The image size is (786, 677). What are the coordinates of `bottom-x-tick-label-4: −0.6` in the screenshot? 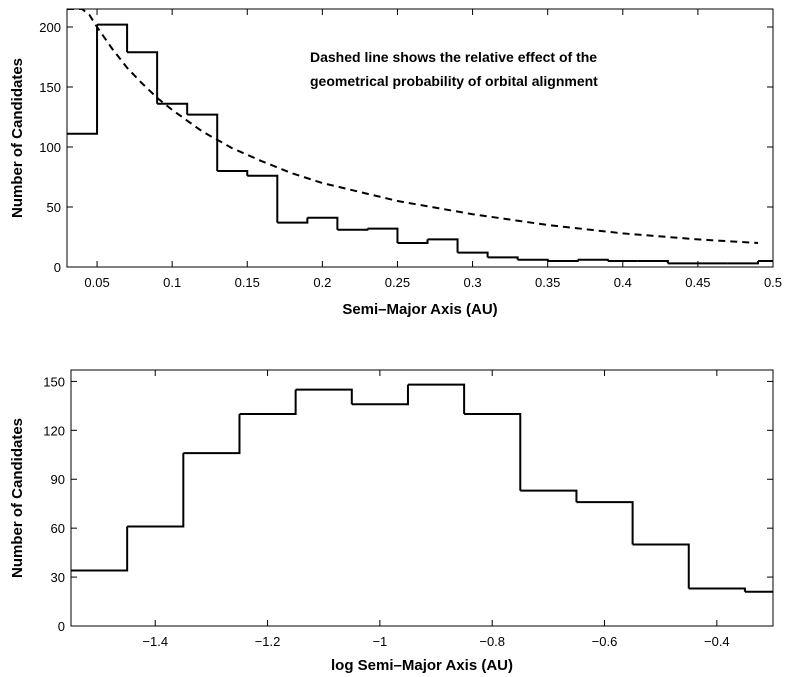 It's located at (605, 641).